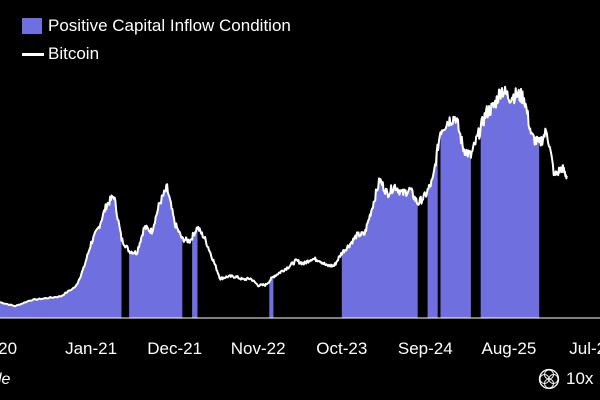  What do you see at coordinates (91, 348) in the screenshot?
I see `x-tick-label-2: Jan-21` at bounding box center [91, 348].